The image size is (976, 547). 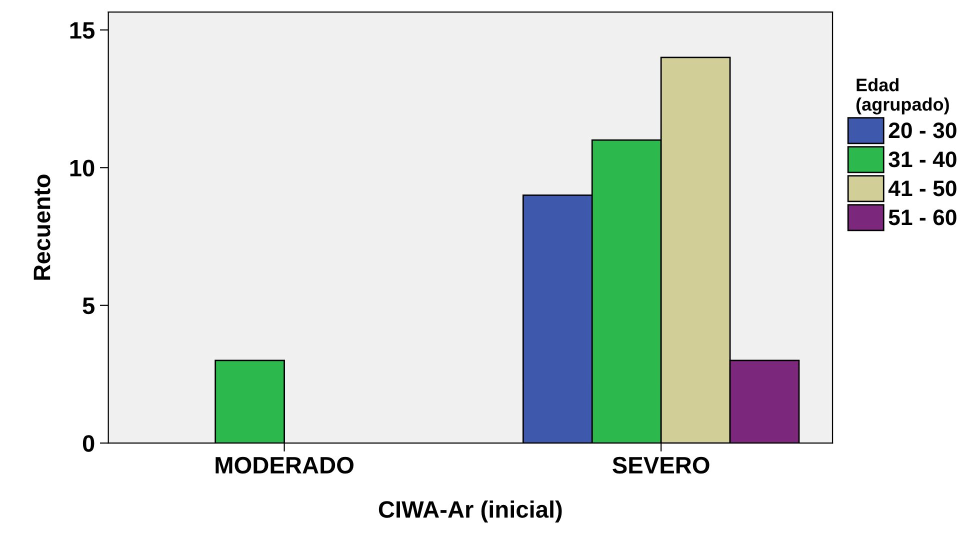 I want to click on legend-label: 41 - 50, so click(x=922, y=188).